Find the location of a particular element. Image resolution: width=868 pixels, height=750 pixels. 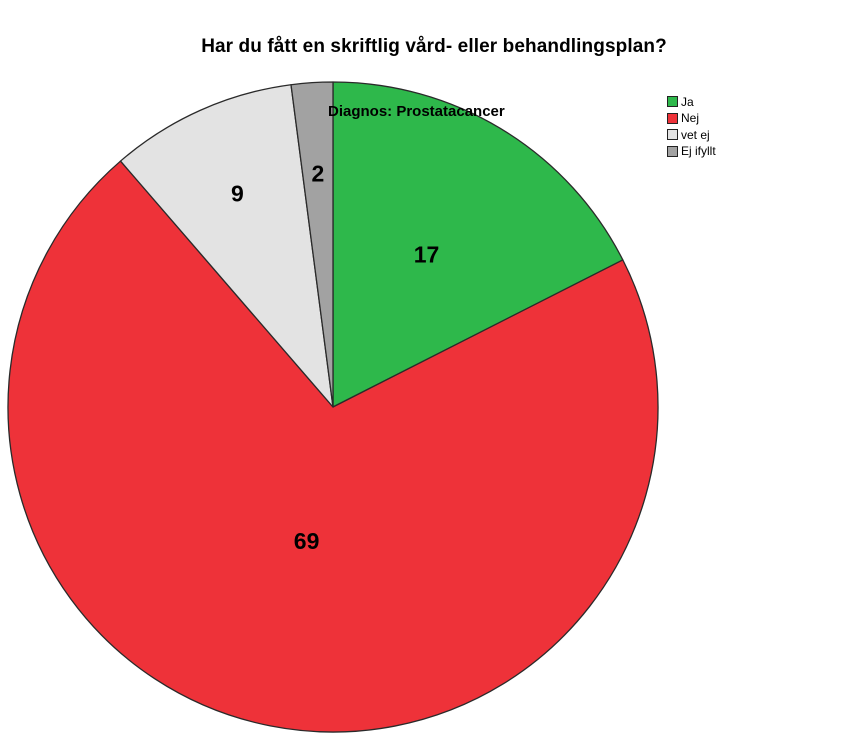

pie-slice-vet-ej is located at coordinates (226, 246).